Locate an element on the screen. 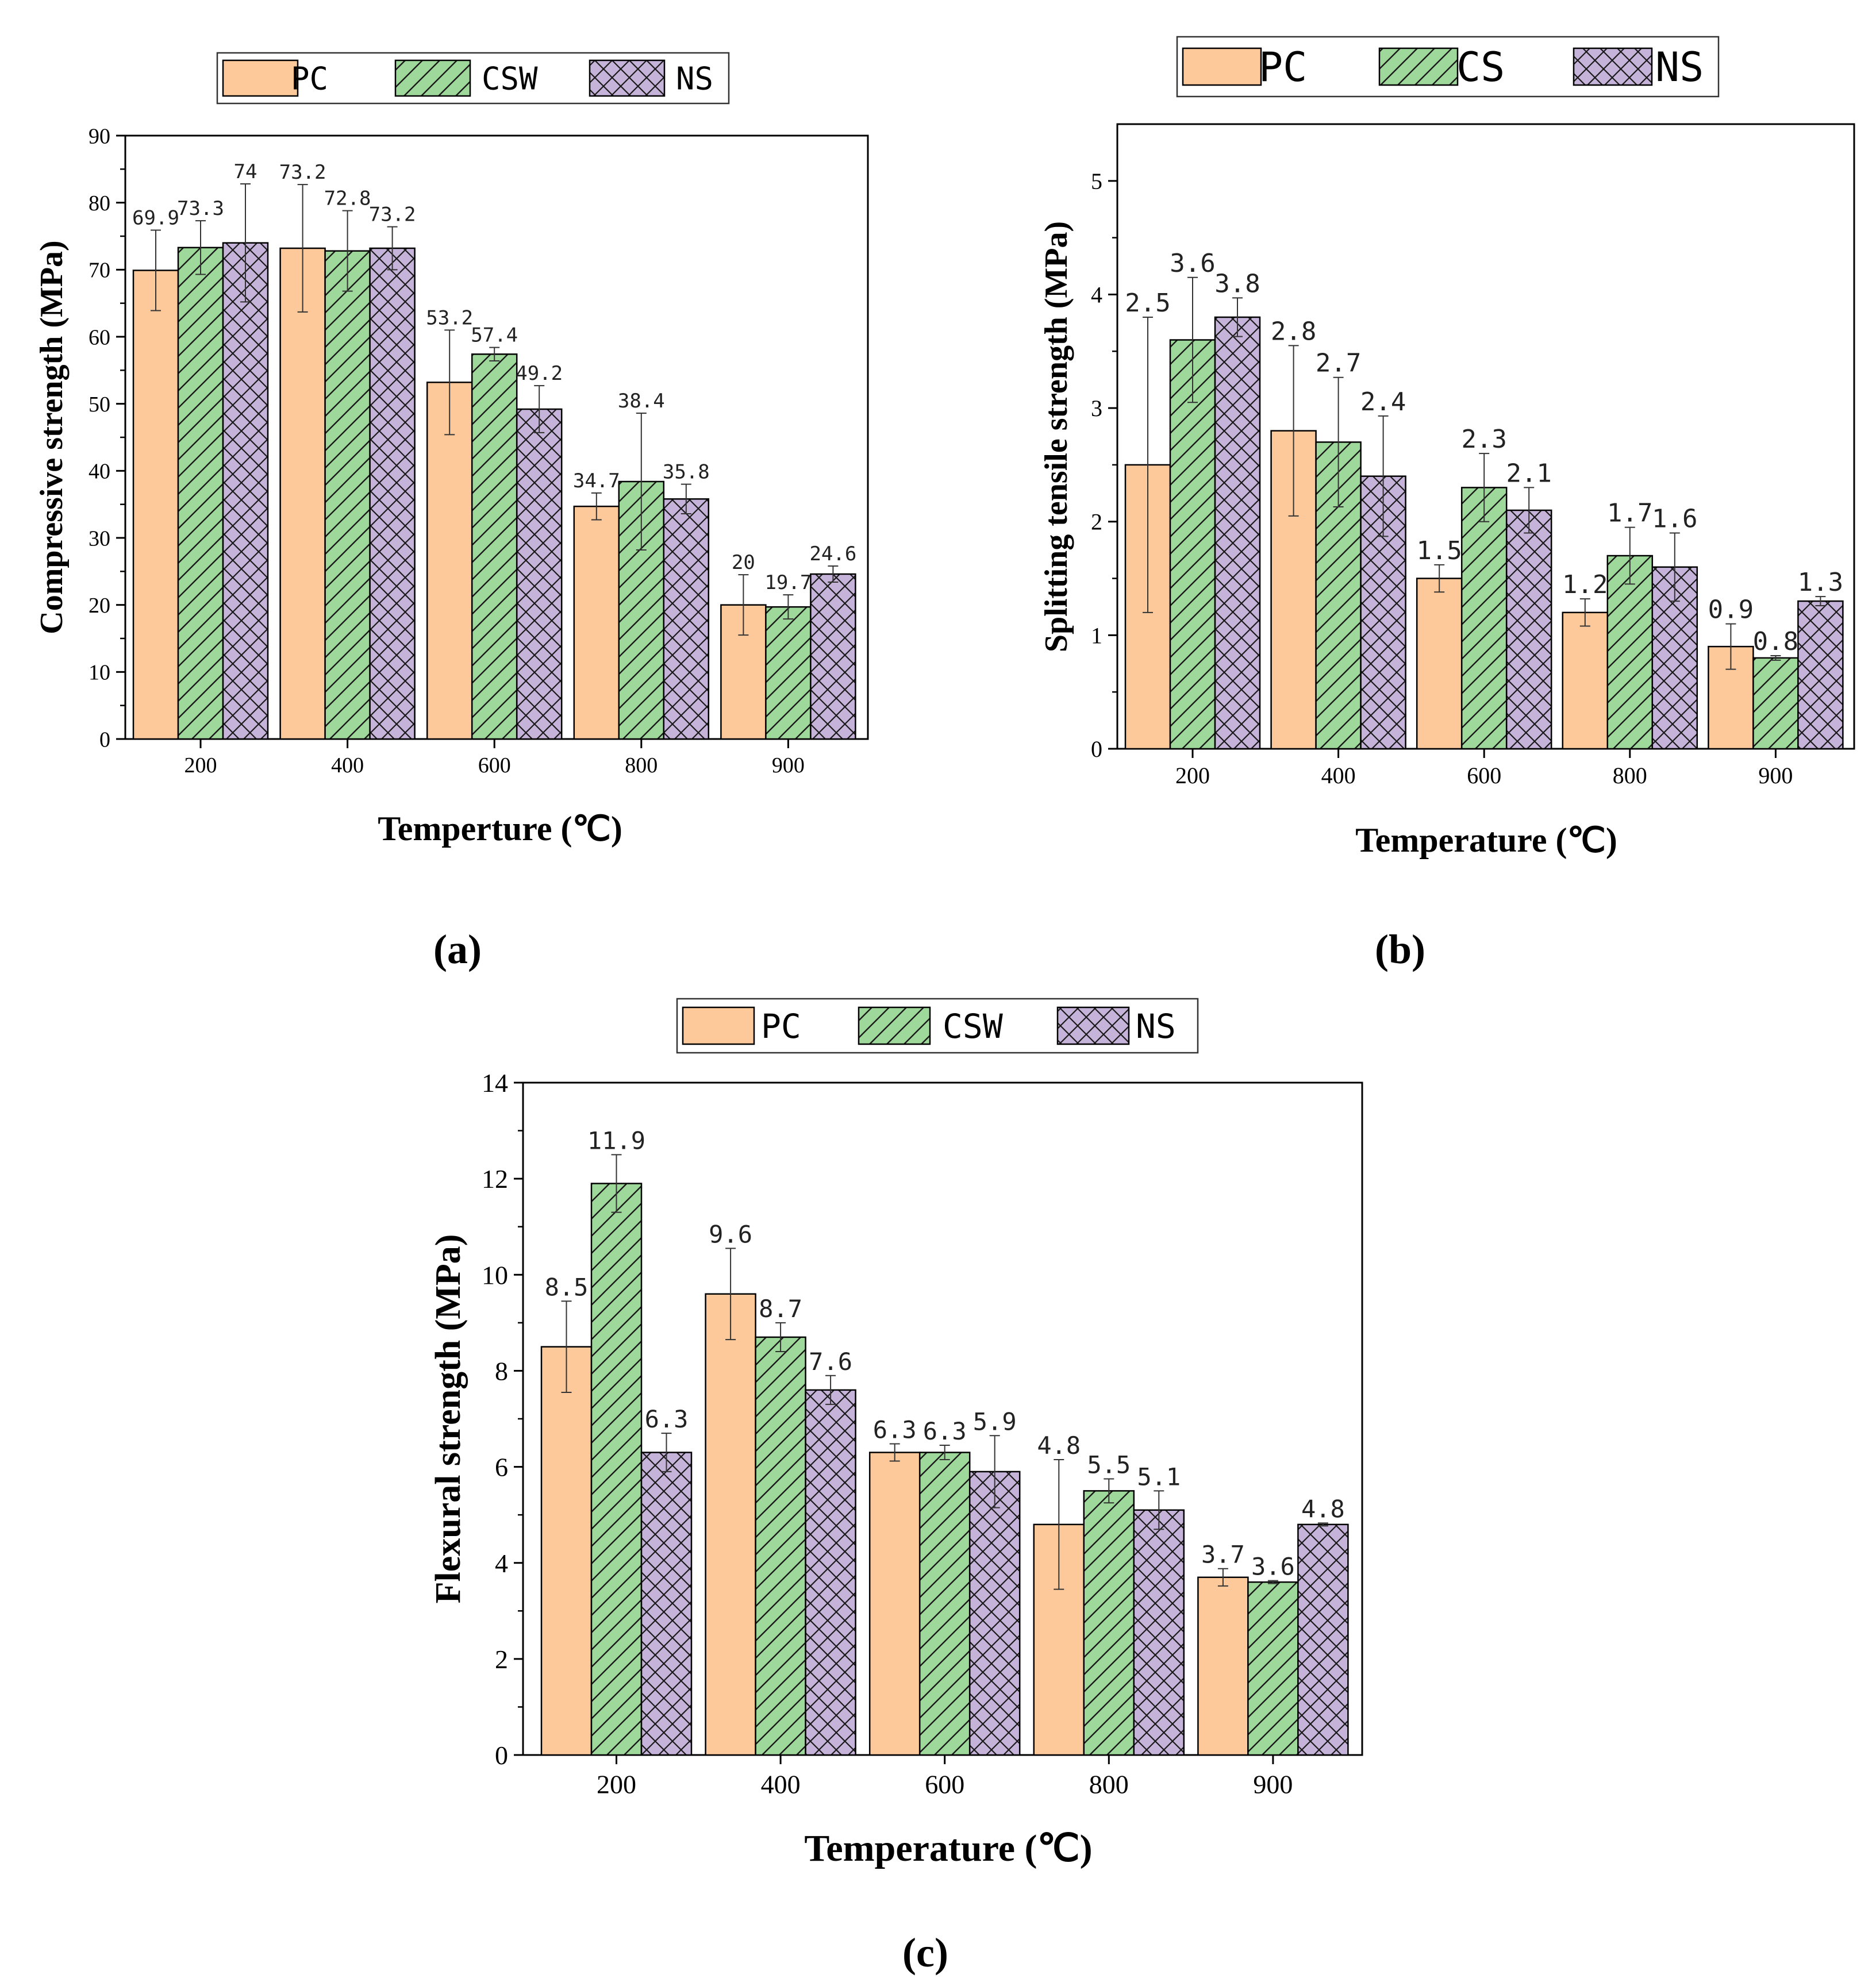  data-label: 2.7 is located at coordinates (1338, 363).